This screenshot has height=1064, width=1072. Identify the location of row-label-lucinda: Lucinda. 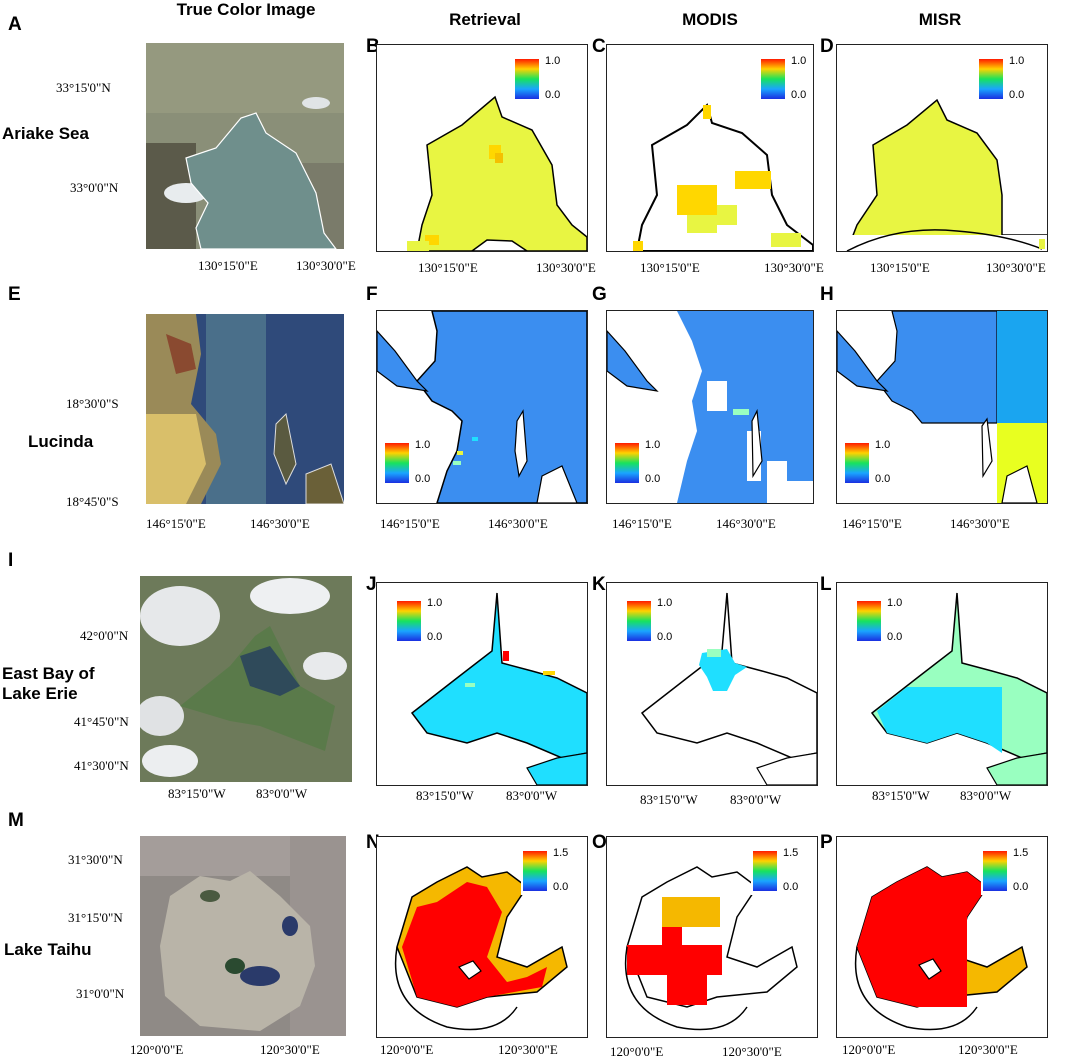
(61, 441).